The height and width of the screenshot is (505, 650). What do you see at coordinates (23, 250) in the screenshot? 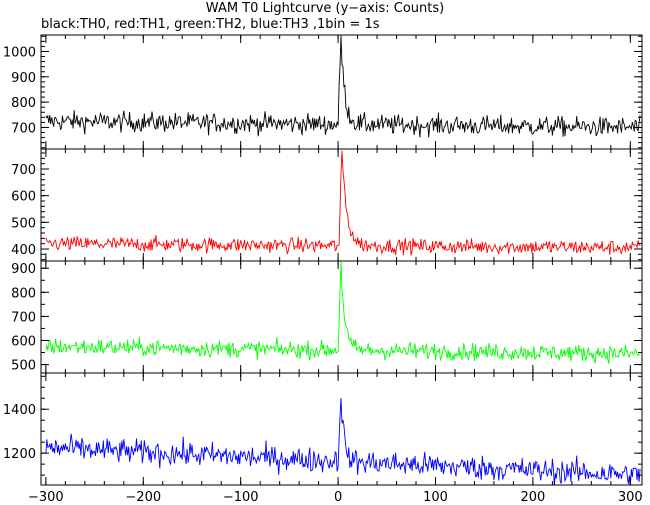
I see `y-tick-label: 400` at bounding box center [23, 250].